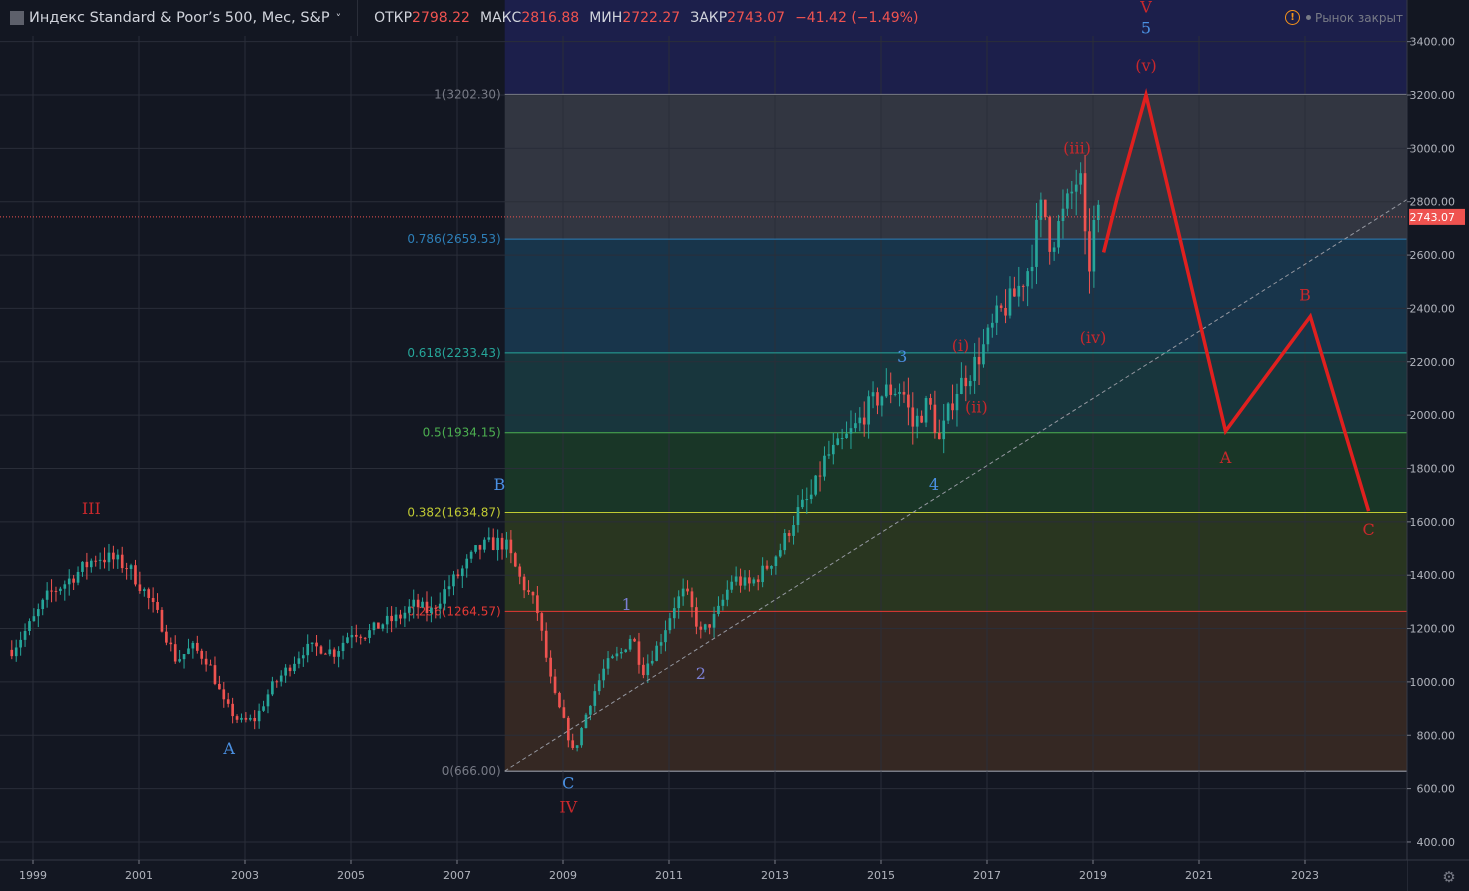  Describe the element at coordinates (1236, 300) in the screenshot. I see `forecast-path` at that location.